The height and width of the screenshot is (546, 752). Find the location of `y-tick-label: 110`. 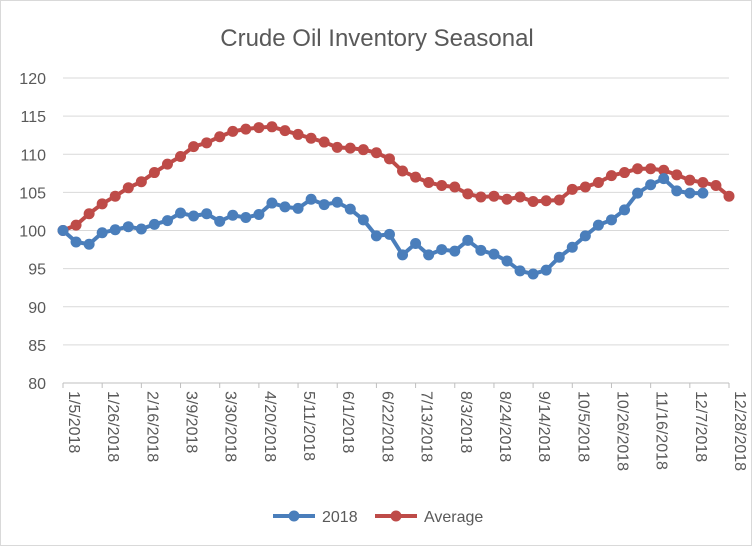

y-tick-label: 110 is located at coordinates (33, 155).